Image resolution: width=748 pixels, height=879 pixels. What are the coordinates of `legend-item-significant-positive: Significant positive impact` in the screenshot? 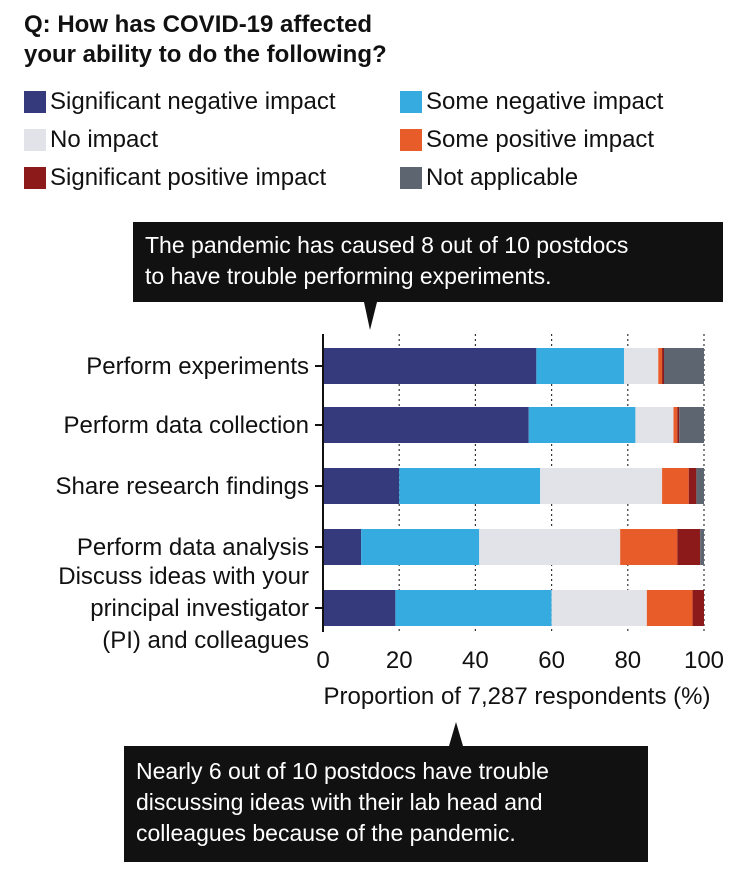 It's located at (175, 178).